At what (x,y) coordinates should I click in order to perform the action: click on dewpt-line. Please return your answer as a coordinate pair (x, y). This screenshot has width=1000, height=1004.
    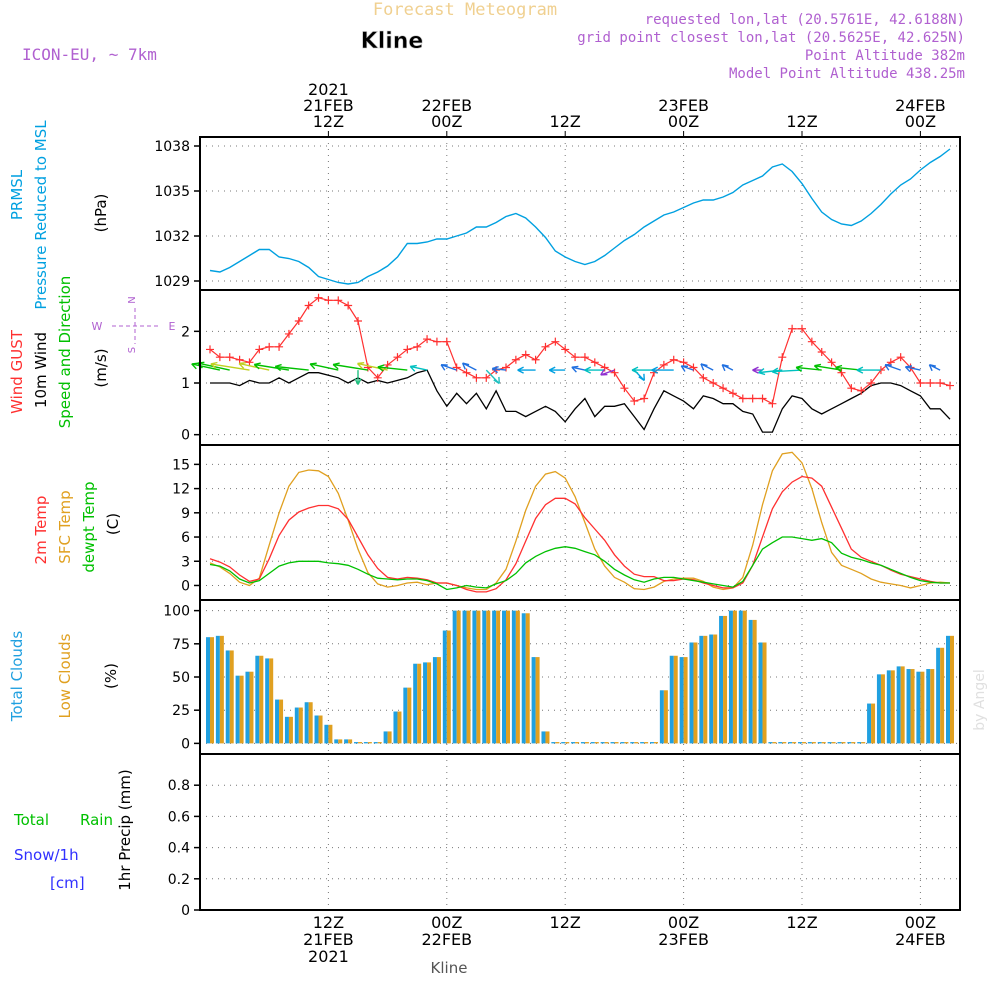
    Looking at the image, I should click on (579, 563).